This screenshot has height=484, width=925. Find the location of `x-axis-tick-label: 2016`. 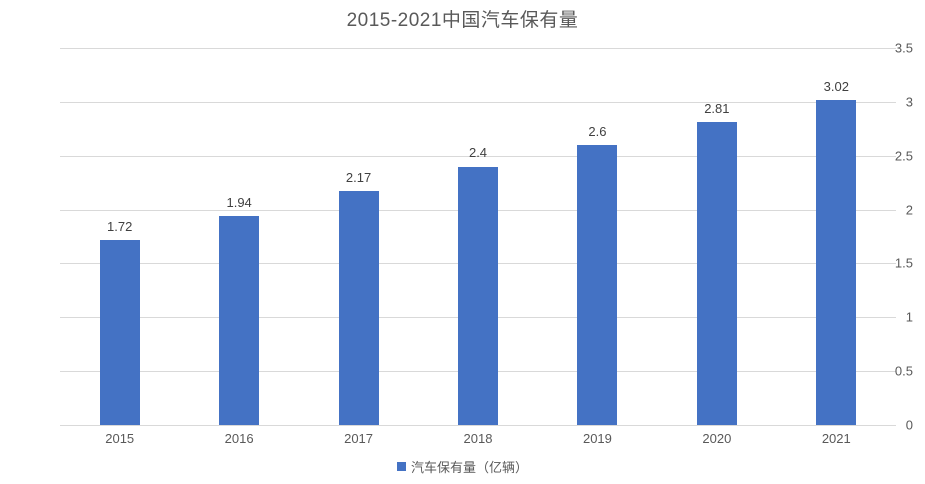

x-axis-tick-label: 2016 is located at coordinates (239, 438).